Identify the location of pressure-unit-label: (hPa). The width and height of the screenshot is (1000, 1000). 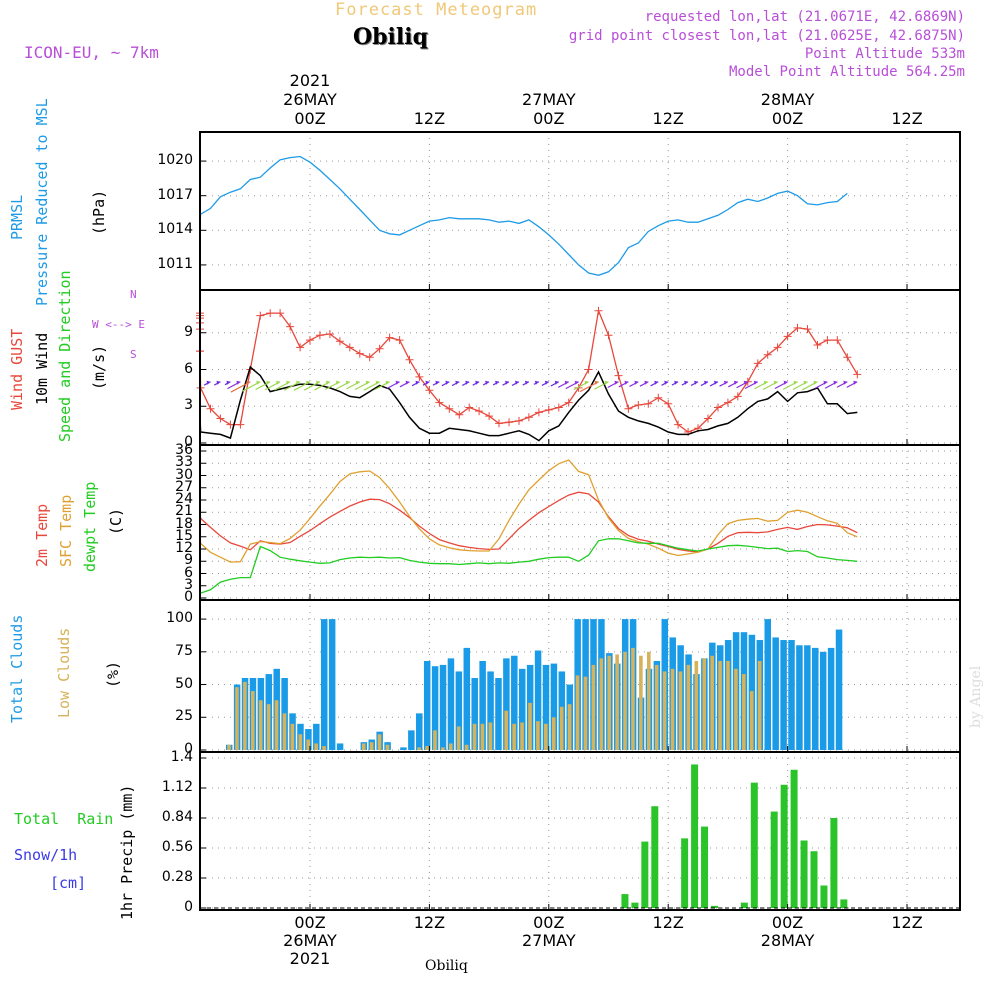
(99, 212).